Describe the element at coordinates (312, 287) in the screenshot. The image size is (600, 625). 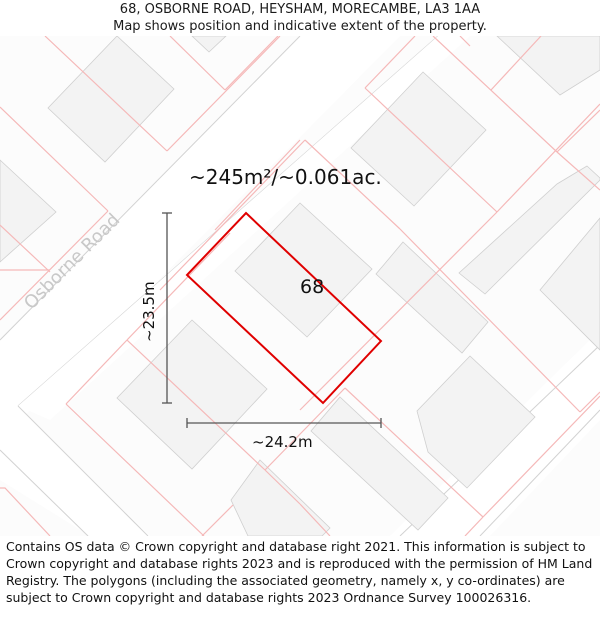
I see `plot-number-label: 68` at that location.